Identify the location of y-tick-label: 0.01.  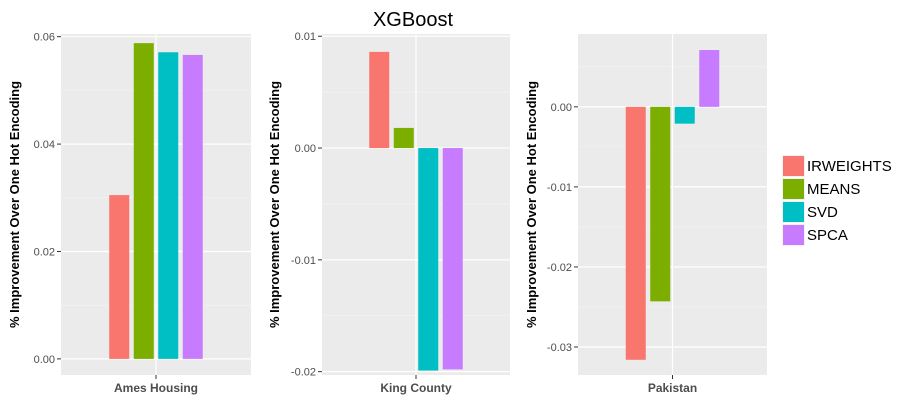
(305, 37).